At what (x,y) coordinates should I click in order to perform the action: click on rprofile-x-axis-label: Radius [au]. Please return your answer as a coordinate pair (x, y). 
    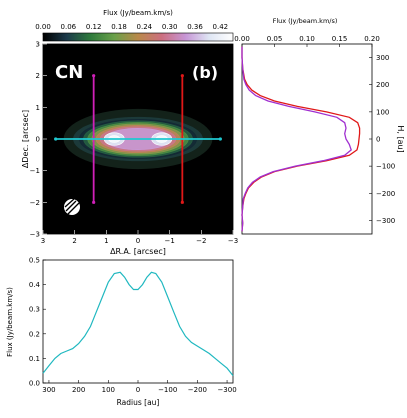
    Looking at the image, I should click on (138, 402).